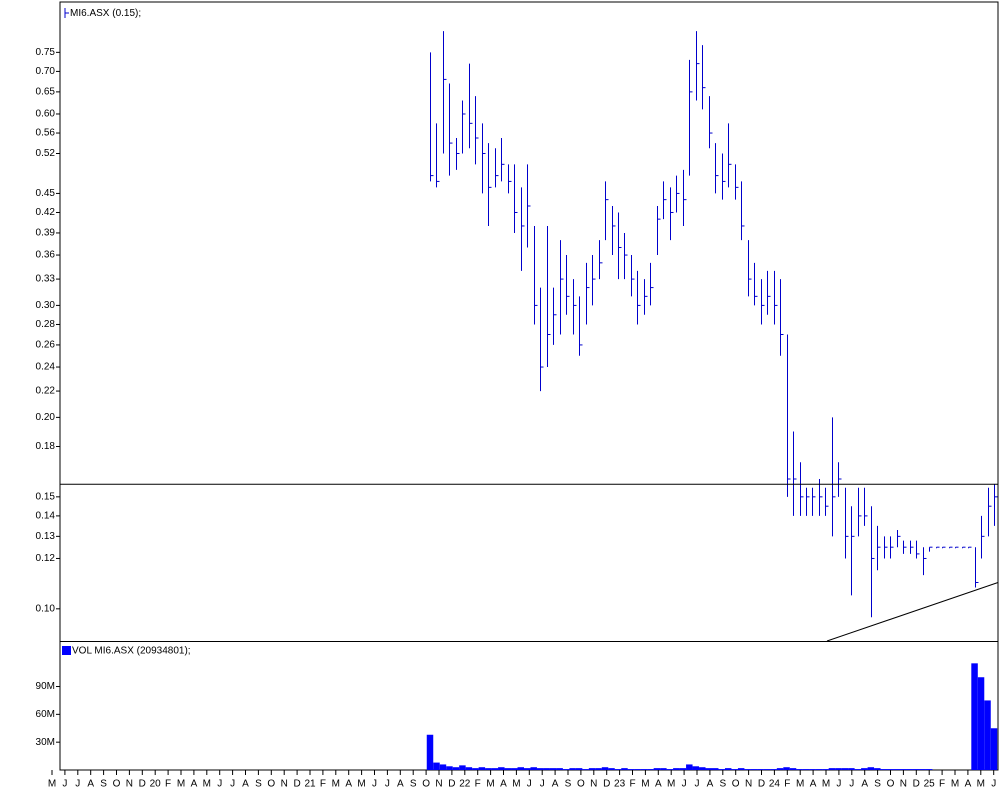 Image resolution: width=1000 pixels, height=795 pixels. I want to click on x-tick-label: 21, so click(310, 784).